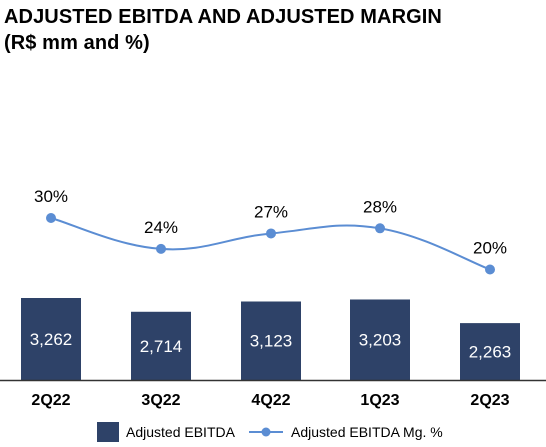 The width and height of the screenshot is (546, 447). I want to click on legend: Adjusted EBITDA Adjusted EBITDA Mg. %, so click(270, 432).